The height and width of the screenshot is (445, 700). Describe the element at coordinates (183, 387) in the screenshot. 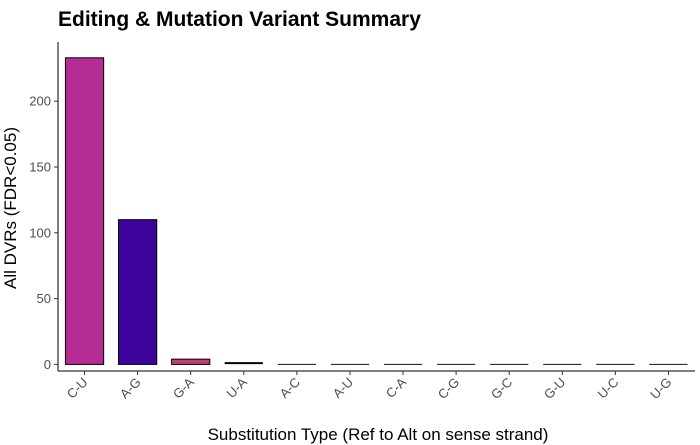

I see `x-tick-label: G-A` at that location.